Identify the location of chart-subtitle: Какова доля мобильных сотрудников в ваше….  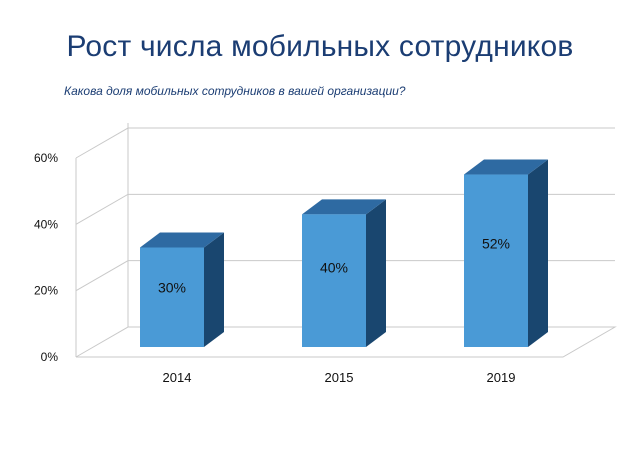
(235, 91).